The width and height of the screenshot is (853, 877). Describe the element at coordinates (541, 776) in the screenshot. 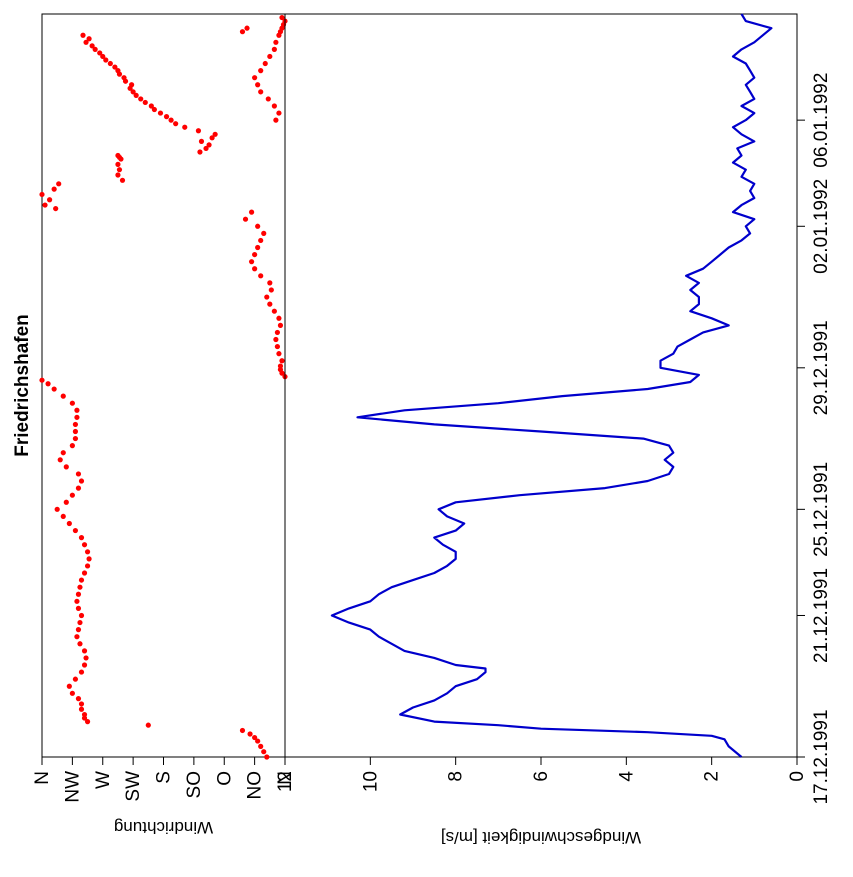

I see `speed-tick-label: 6` at that location.